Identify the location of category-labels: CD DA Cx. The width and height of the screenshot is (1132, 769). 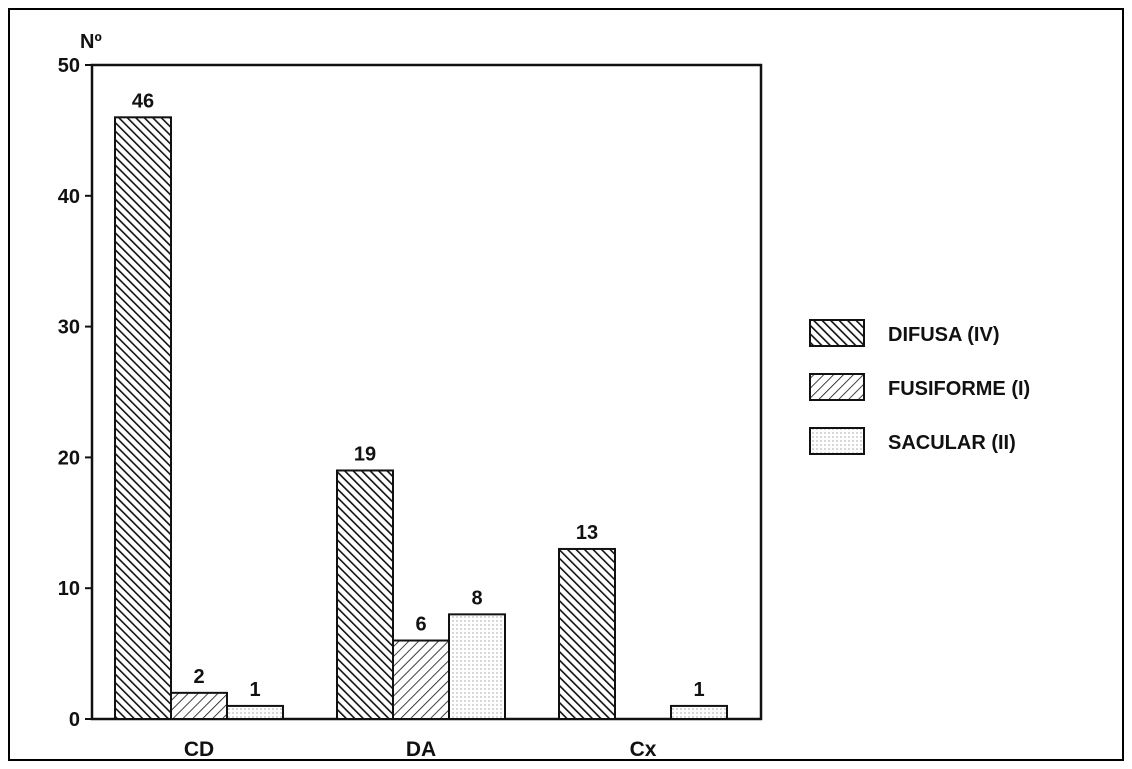
(420, 749).